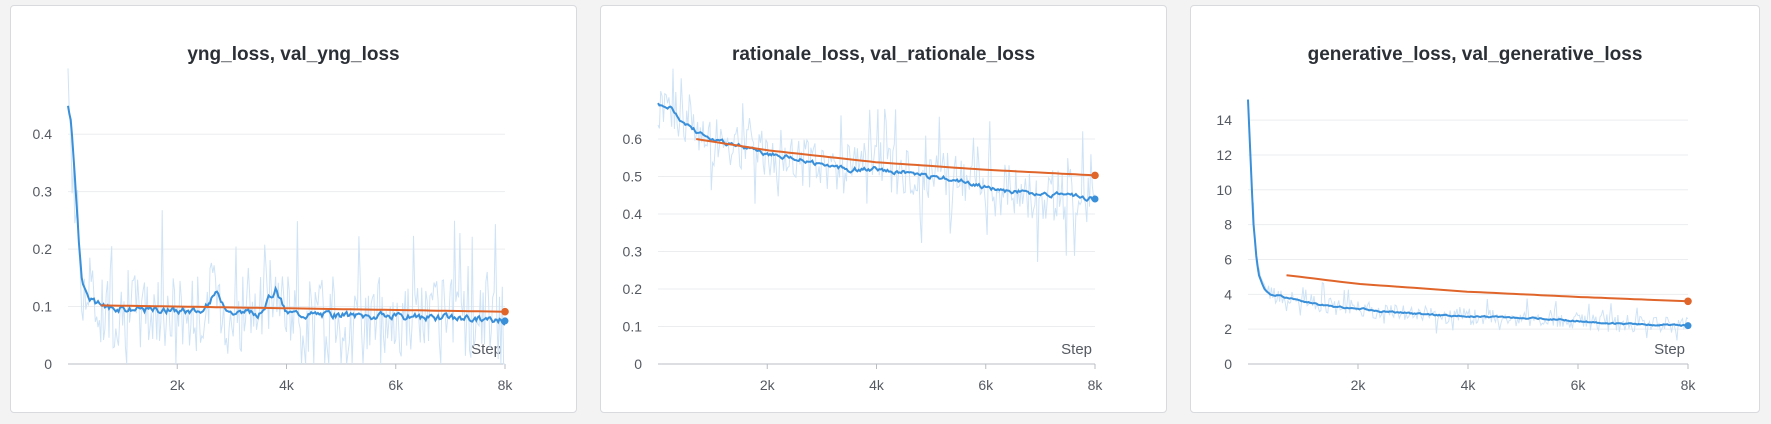 The height and width of the screenshot is (424, 1771). What do you see at coordinates (1228, 259) in the screenshot?
I see `y-tick-label: 6` at bounding box center [1228, 259].